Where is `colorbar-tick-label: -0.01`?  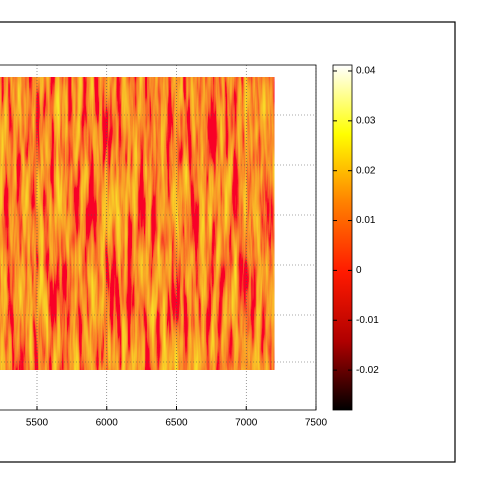
colorbar-tick-label: -0.01 is located at coordinates (367, 320).